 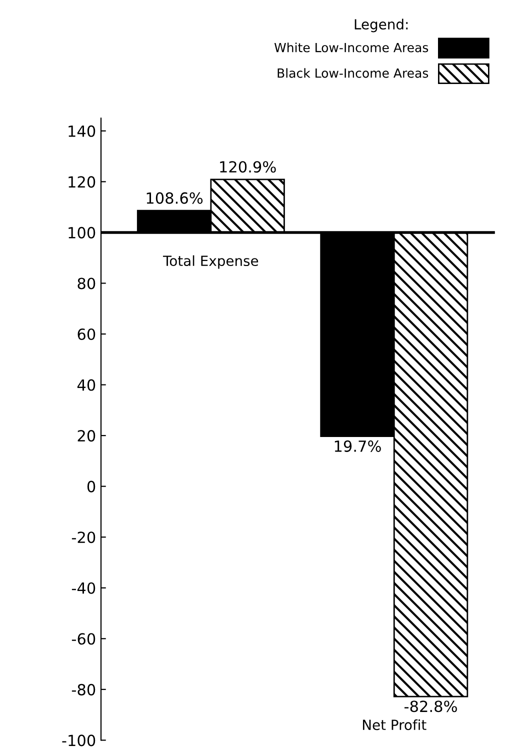 I want to click on data-label: -82.8%, so click(x=430, y=706).